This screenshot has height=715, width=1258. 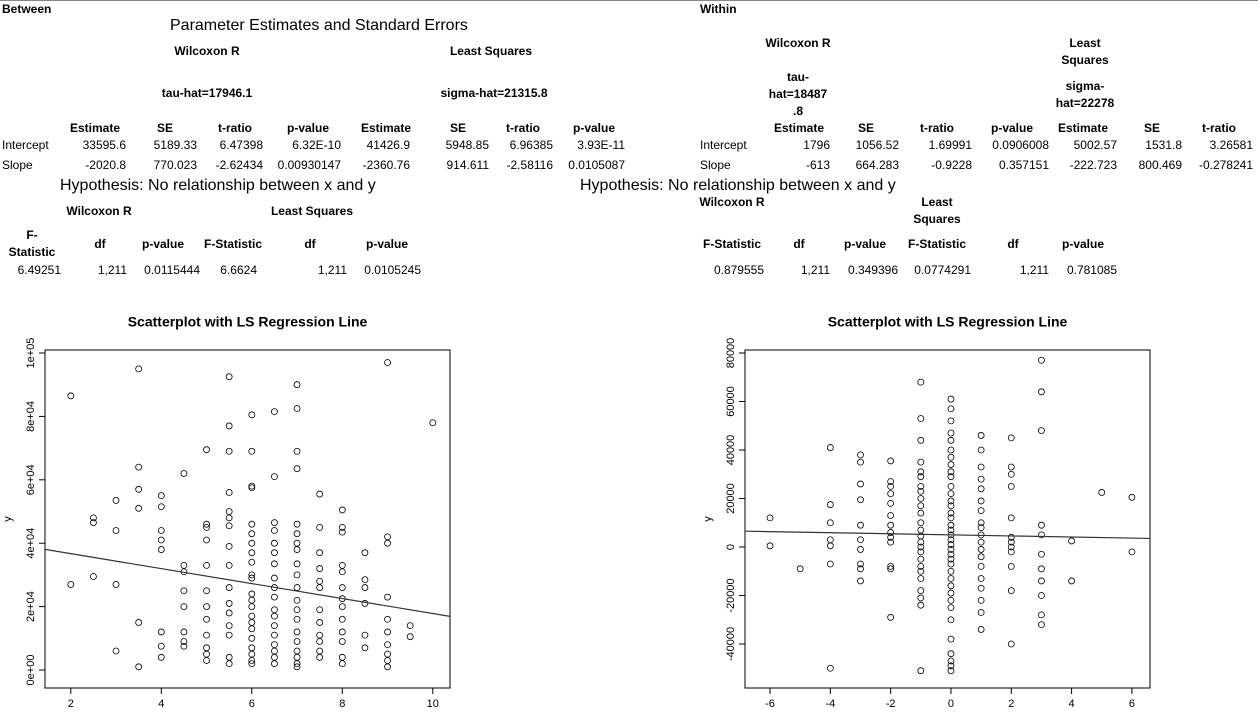 I want to click on table-cell: 1531.8, so click(x=1163, y=144).